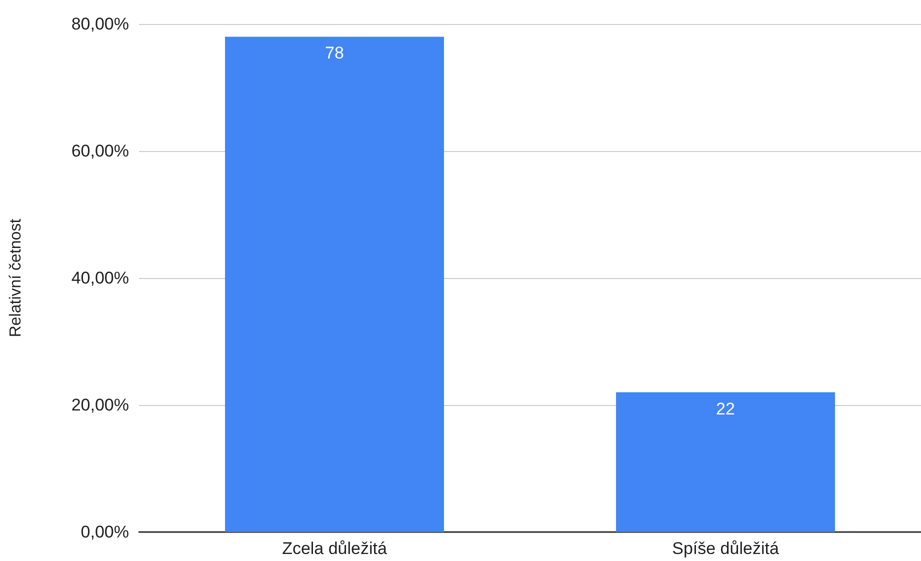  I want to click on x-tick-label: Spíše důležitá, so click(726, 548).